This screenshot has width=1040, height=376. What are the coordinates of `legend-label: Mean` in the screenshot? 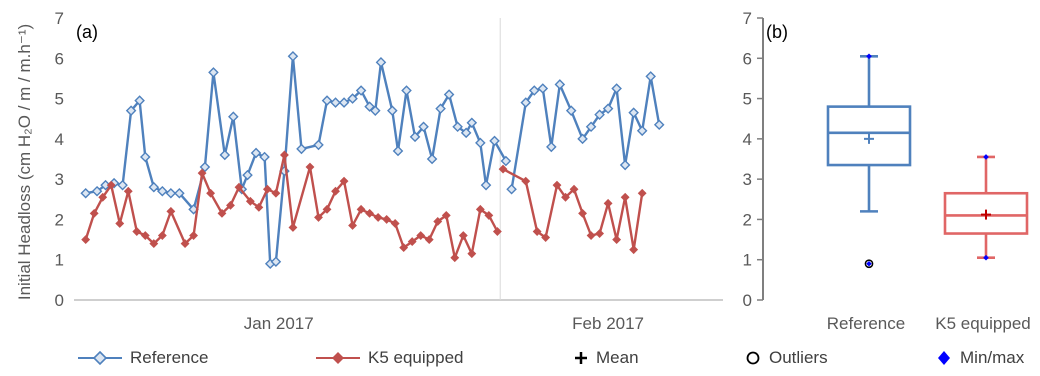 It's located at (617, 357).